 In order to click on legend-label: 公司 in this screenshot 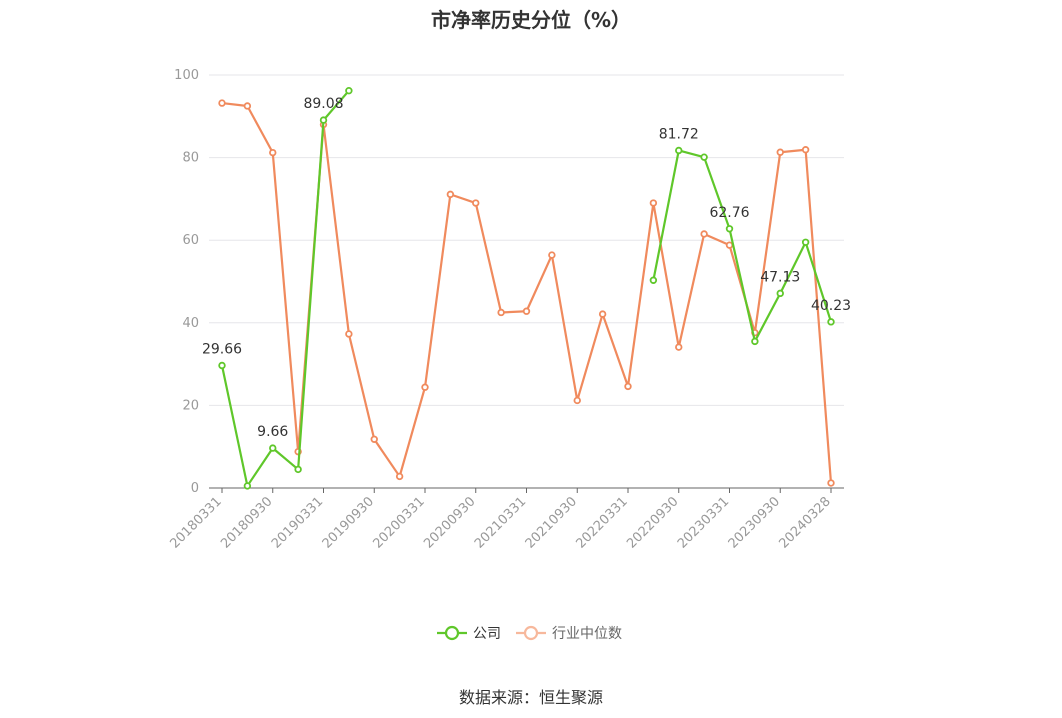, I will do `click(487, 634)`.